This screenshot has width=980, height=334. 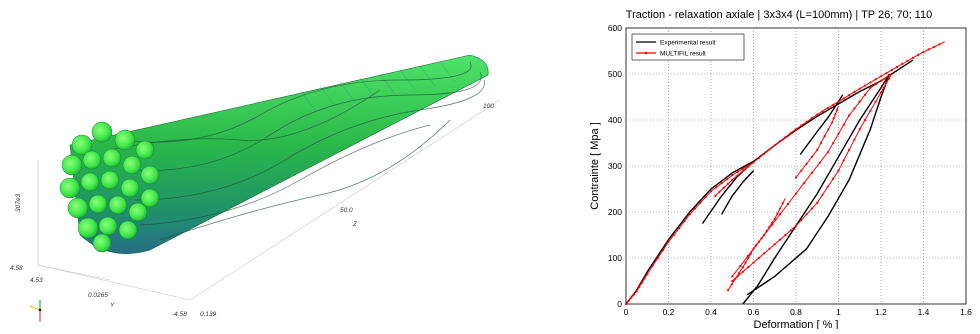 What do you see at coordinates (688, 43) in the screenshot?
I see `legend-label-experimental: Experimental result` at bounding box center [688, 43].